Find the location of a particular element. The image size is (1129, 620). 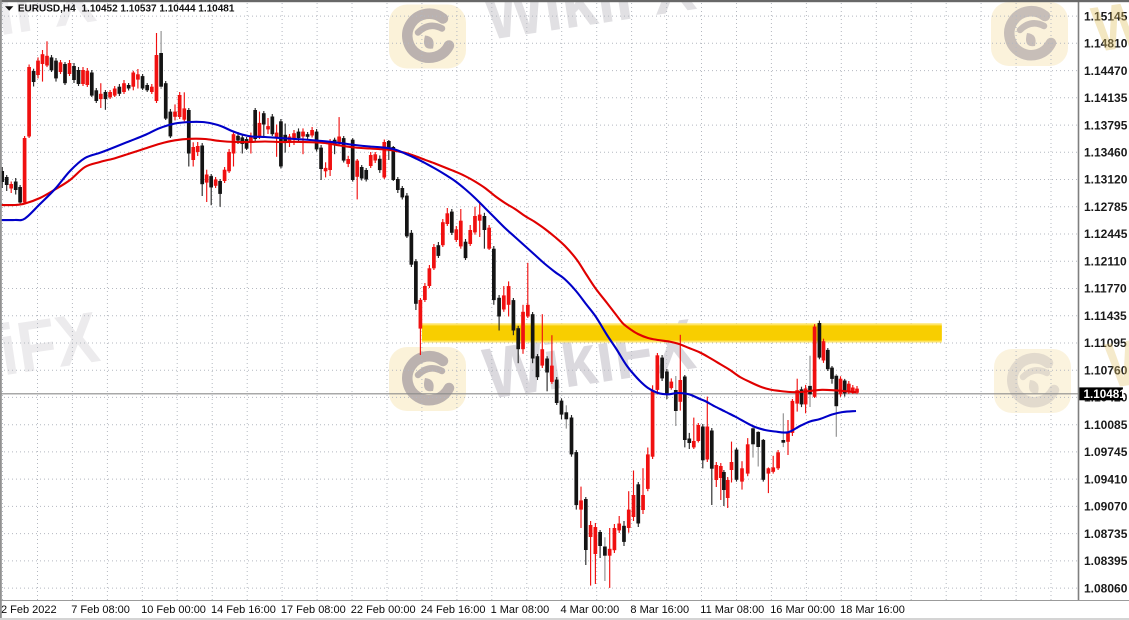

svg-text: 24 Feb 16:00 is located at coordinates (453, 610).